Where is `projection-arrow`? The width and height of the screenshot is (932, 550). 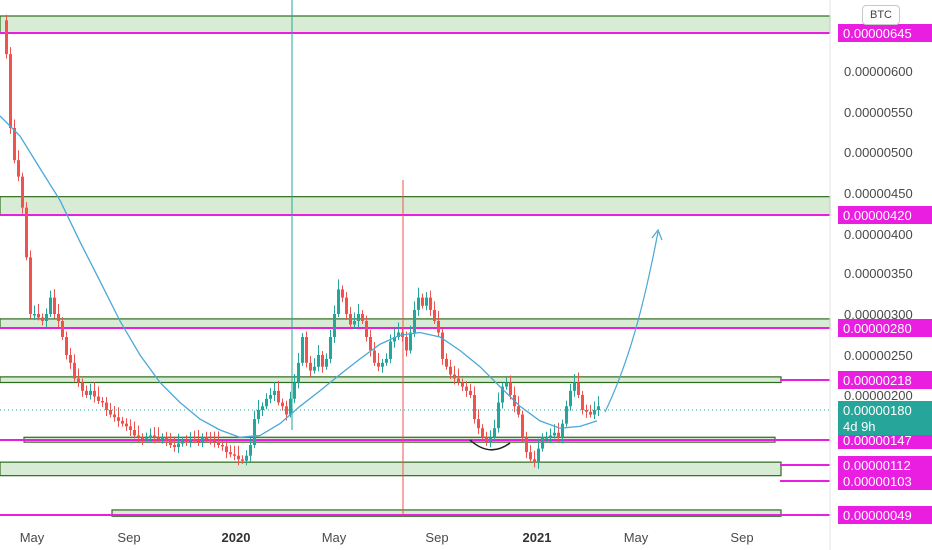
projection-arrow is located at coordinates (631, 322).